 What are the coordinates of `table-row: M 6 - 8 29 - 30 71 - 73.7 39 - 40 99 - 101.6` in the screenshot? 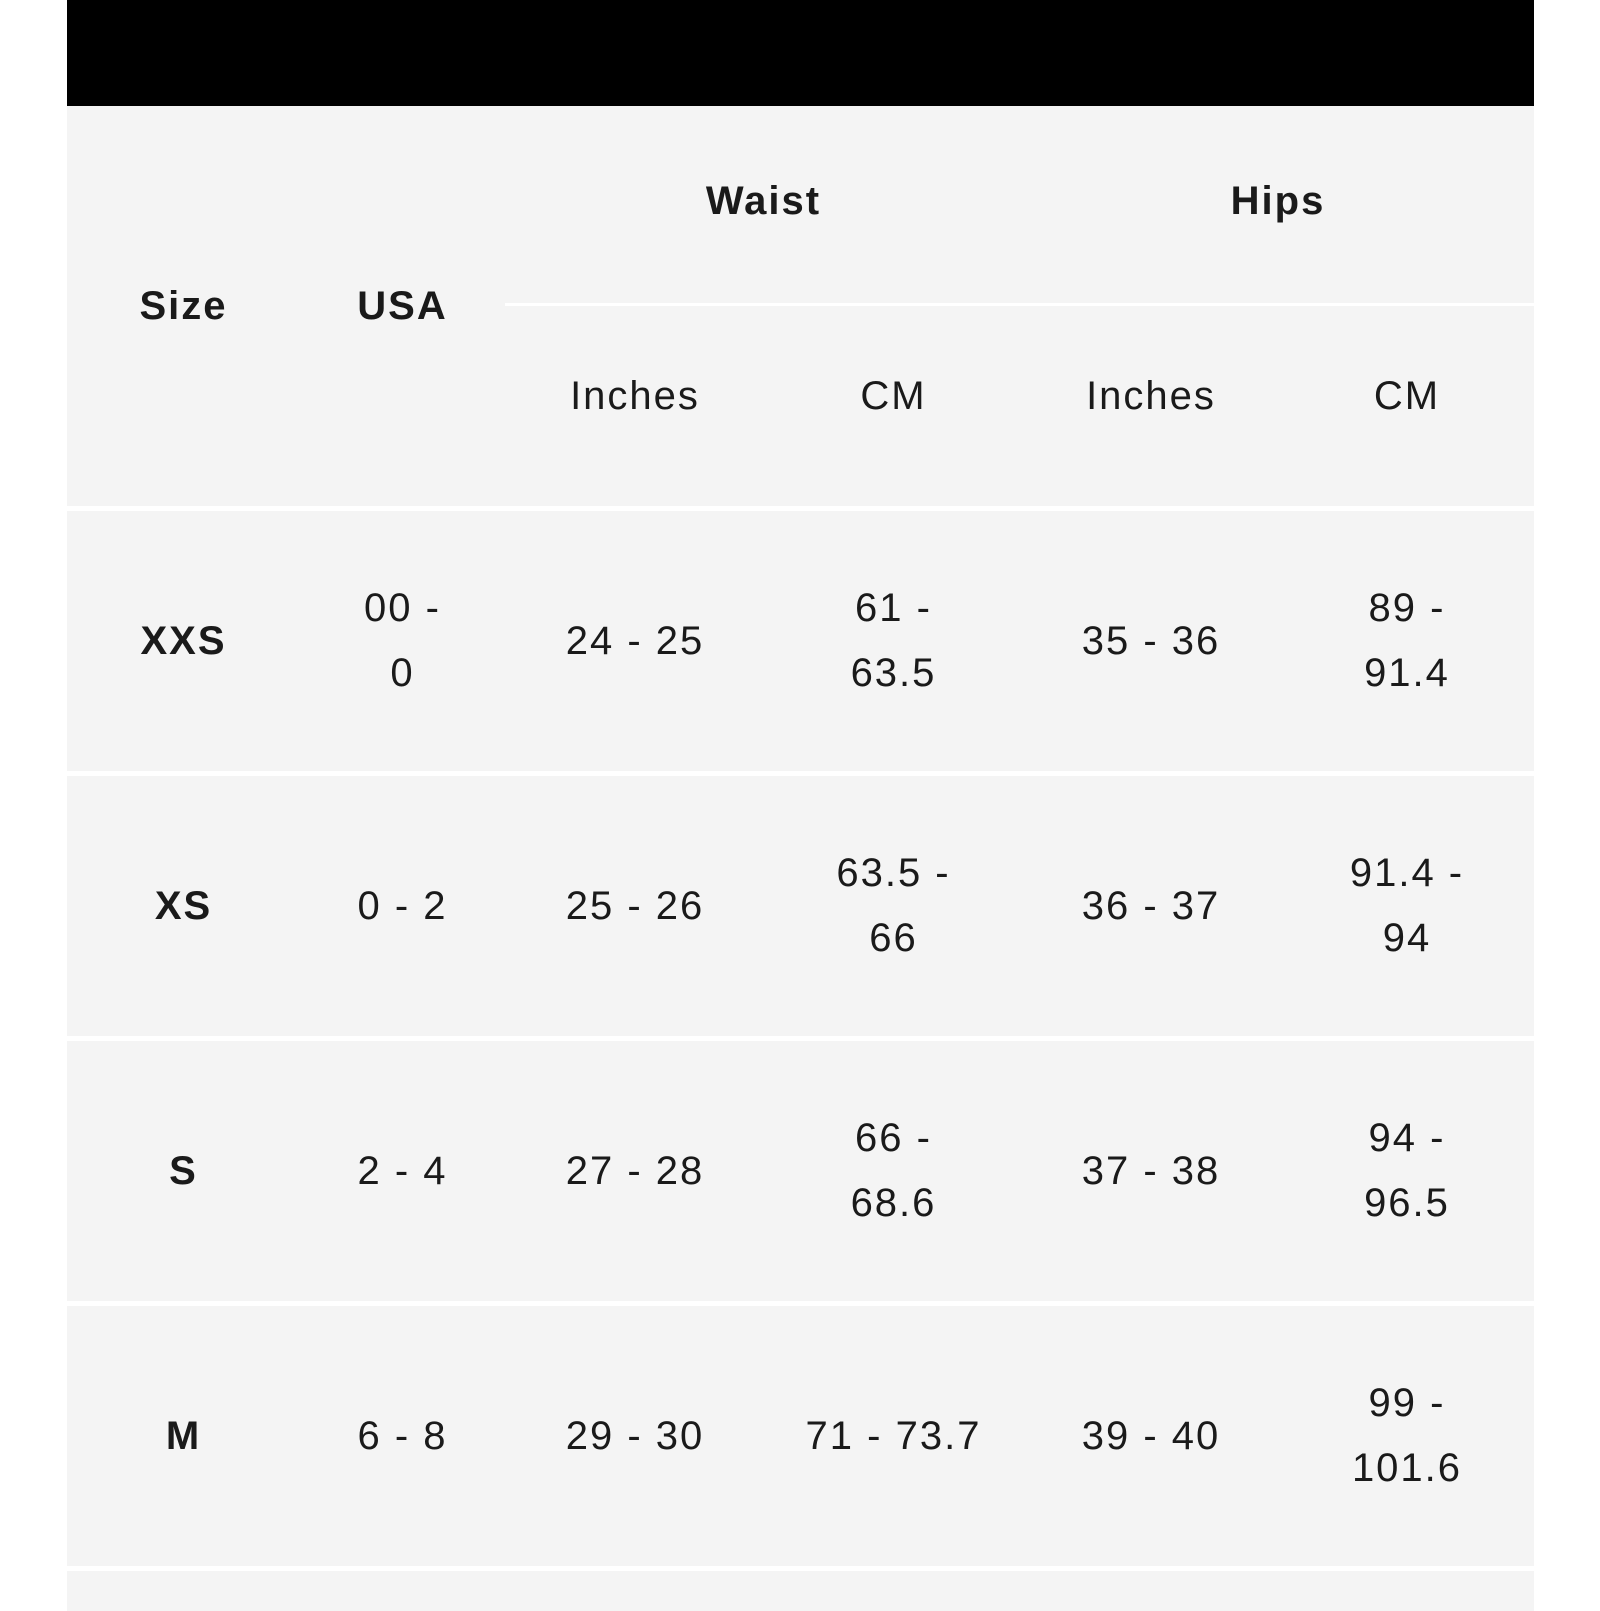 It's located at (800, 1436).